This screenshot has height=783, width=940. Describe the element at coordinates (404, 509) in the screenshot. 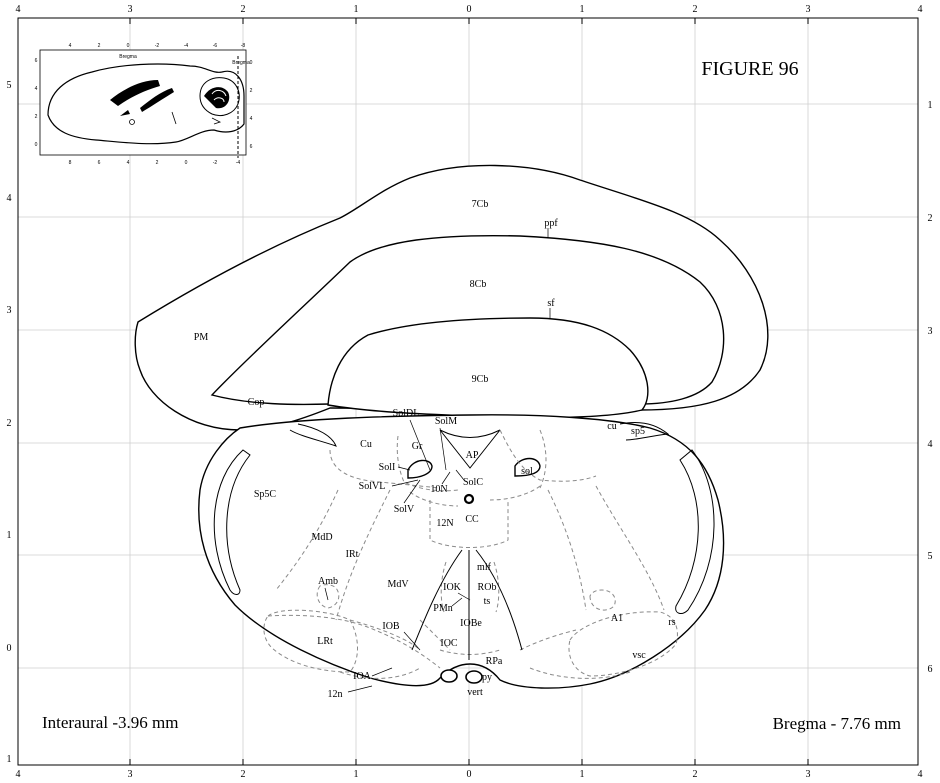

I see `label-solv: SolV` at that location.